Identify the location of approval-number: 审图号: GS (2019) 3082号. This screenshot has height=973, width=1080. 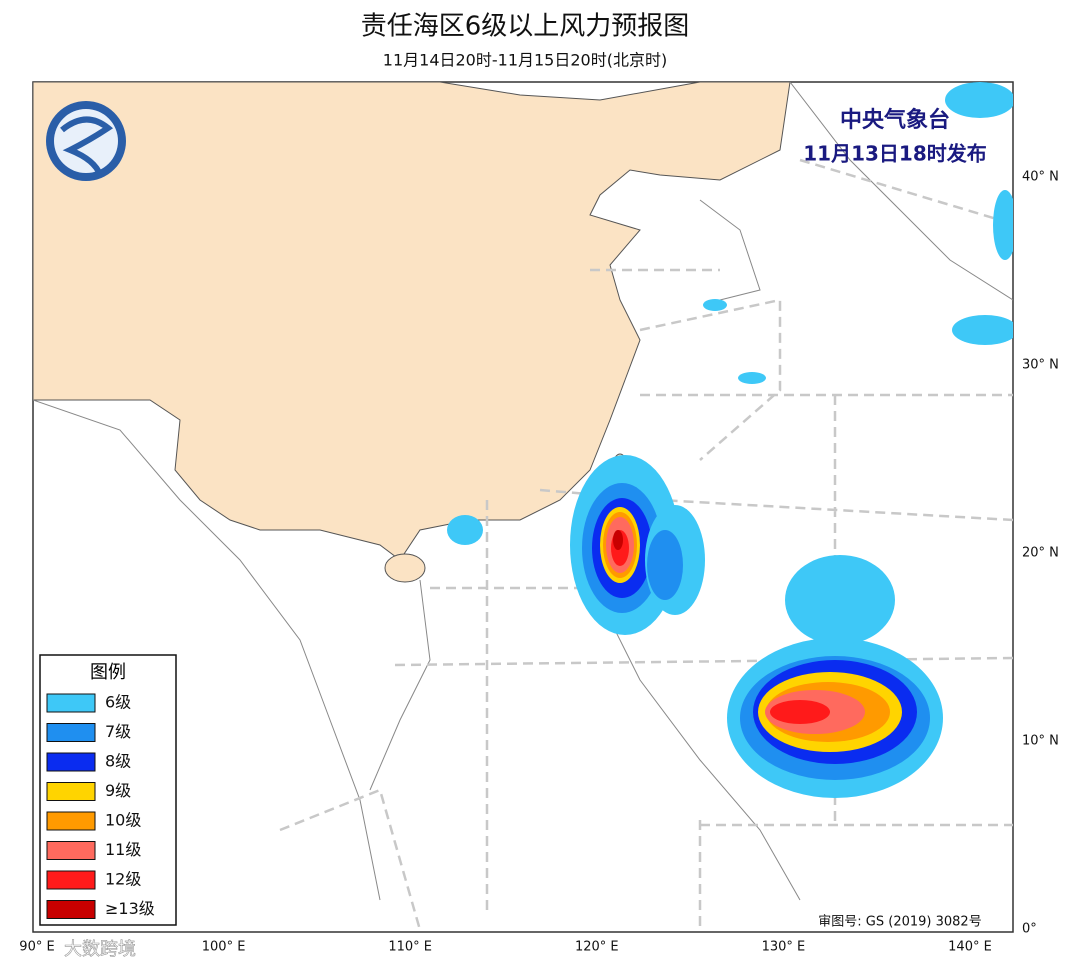
(899, 922).